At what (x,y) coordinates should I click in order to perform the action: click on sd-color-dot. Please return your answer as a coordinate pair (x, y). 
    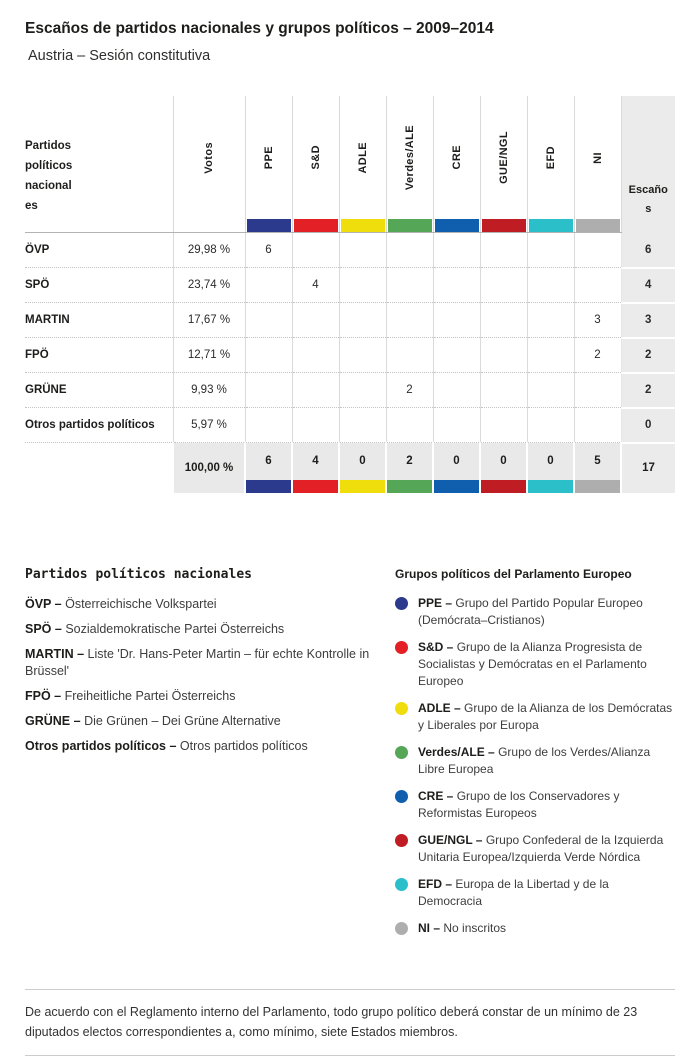
    Looking at the image, I should click on (401, 647).